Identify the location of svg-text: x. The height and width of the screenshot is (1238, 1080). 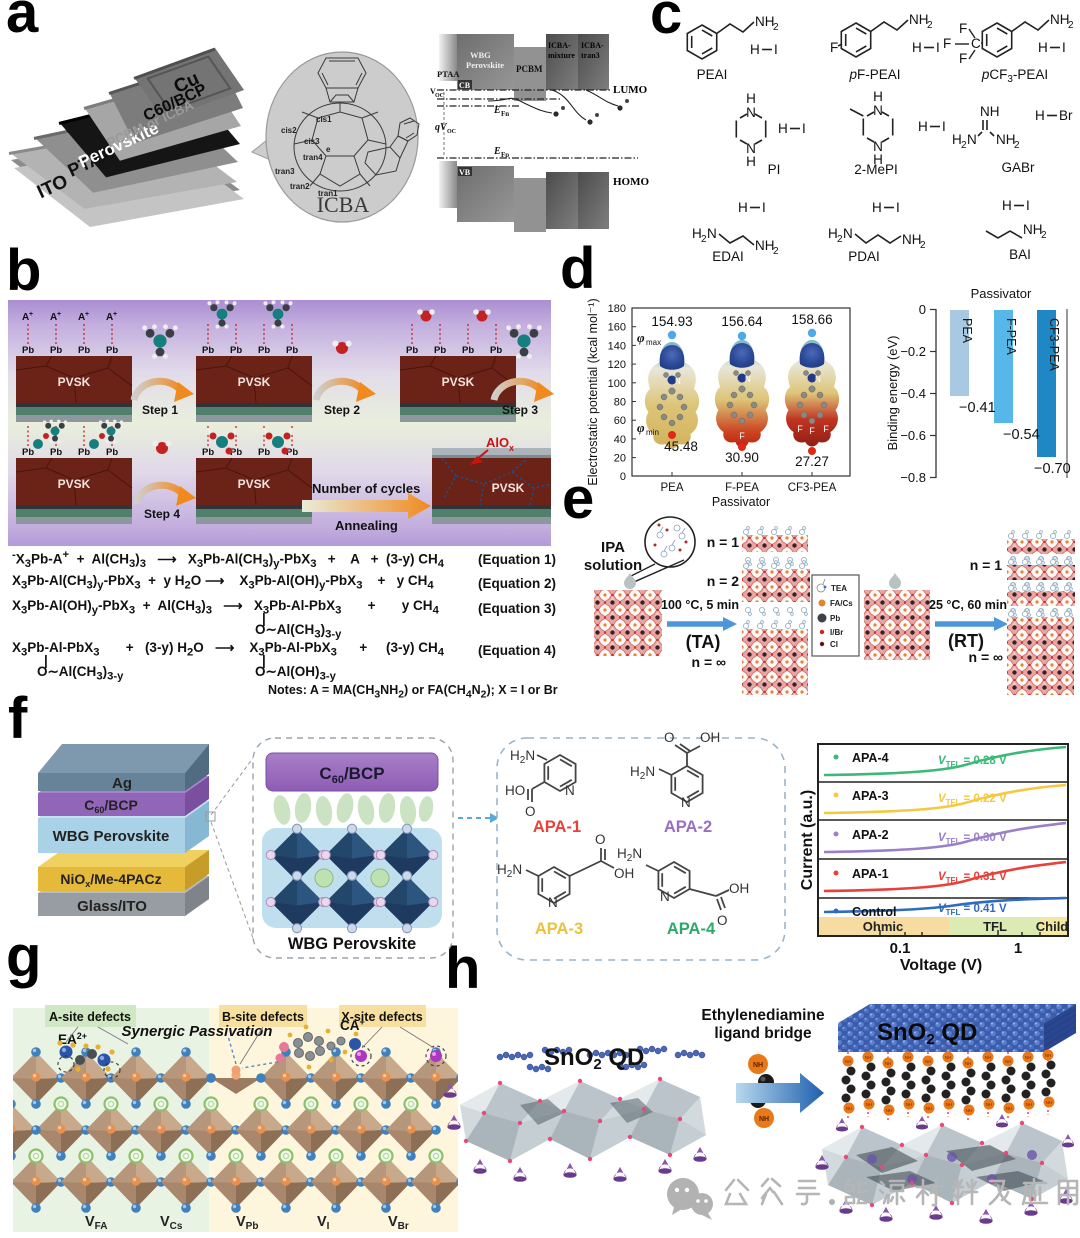
(511, 448).